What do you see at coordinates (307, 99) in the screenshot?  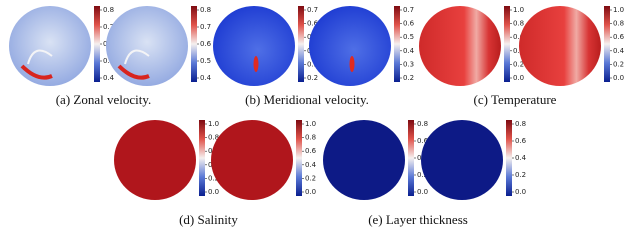 I see `subfigure-caption: (b) Meridional velocity.` at bounding box center [307, 99].